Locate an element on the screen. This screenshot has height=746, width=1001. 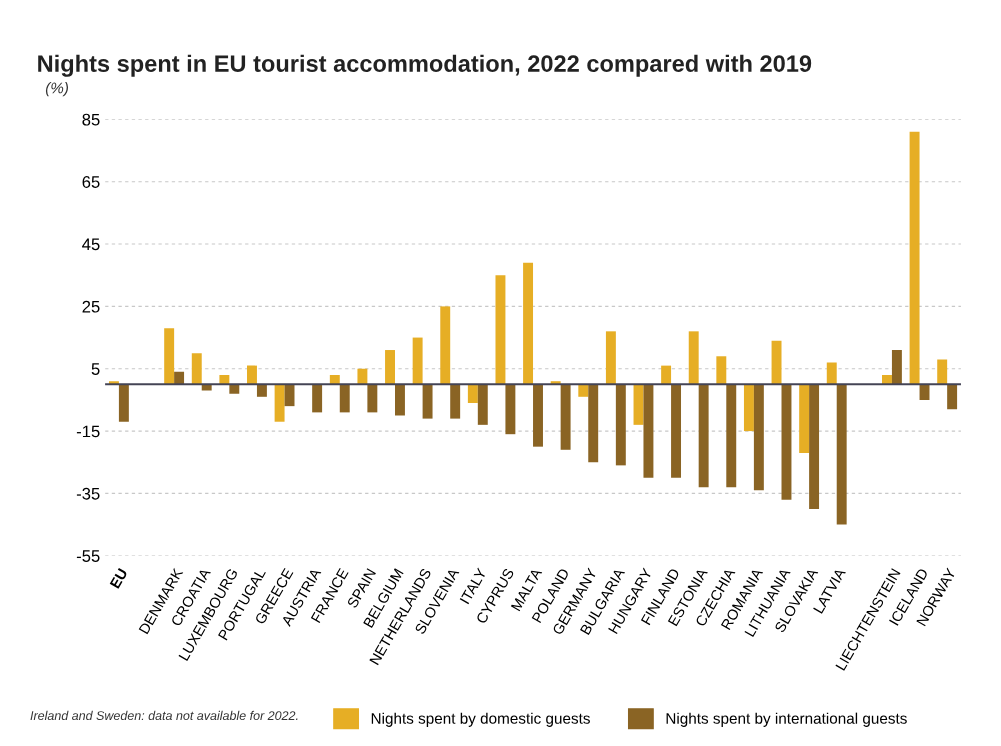
y-tick-label: 85 is located at coordinates (91, 119).